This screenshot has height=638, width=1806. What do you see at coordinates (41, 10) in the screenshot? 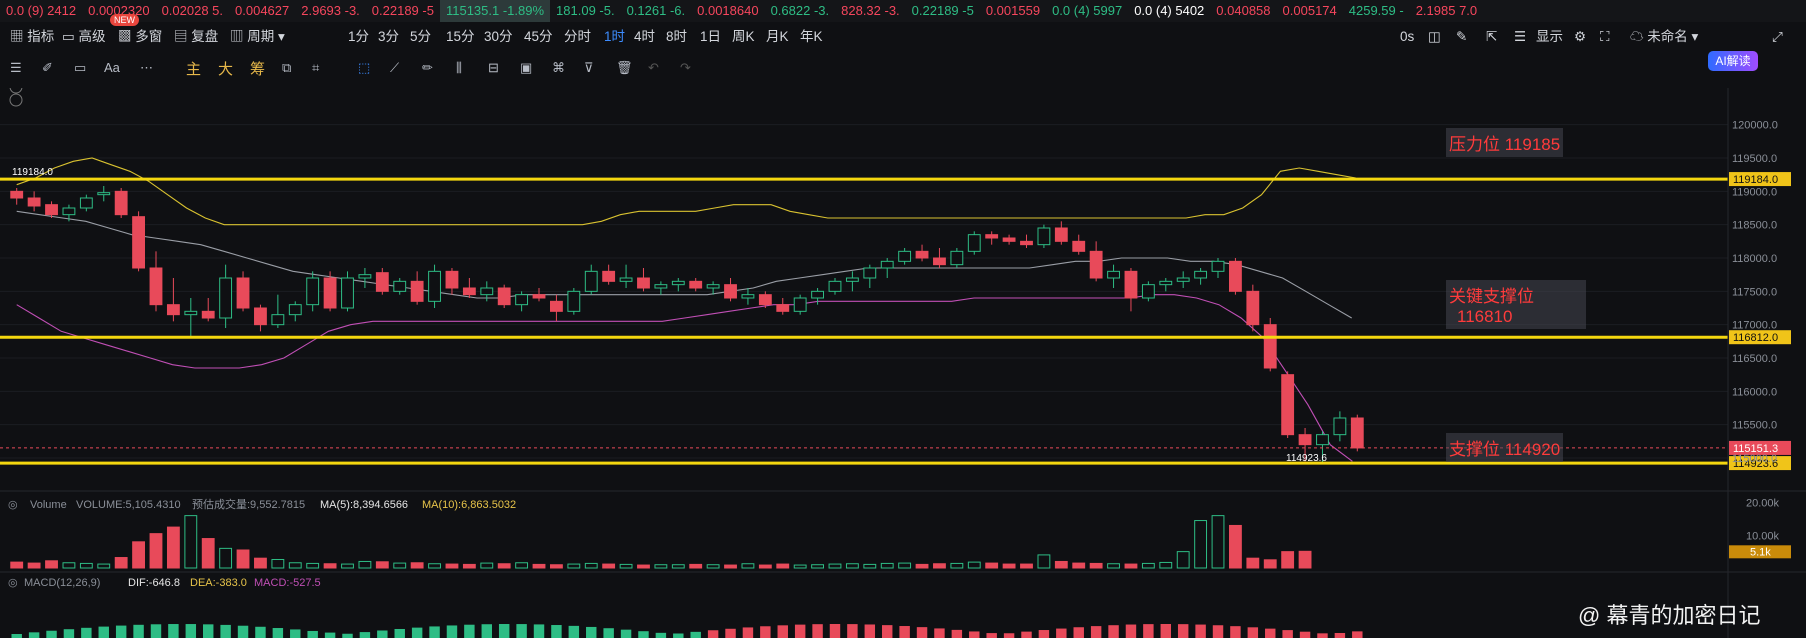
I see `ticker-item: 0.0 (9) 2412` at bounding box center [41, 10].